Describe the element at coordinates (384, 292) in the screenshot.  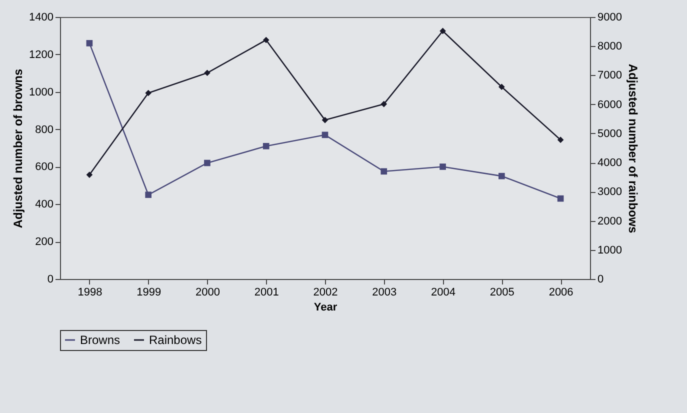
I see `x-tick-label: 2003` at that location.